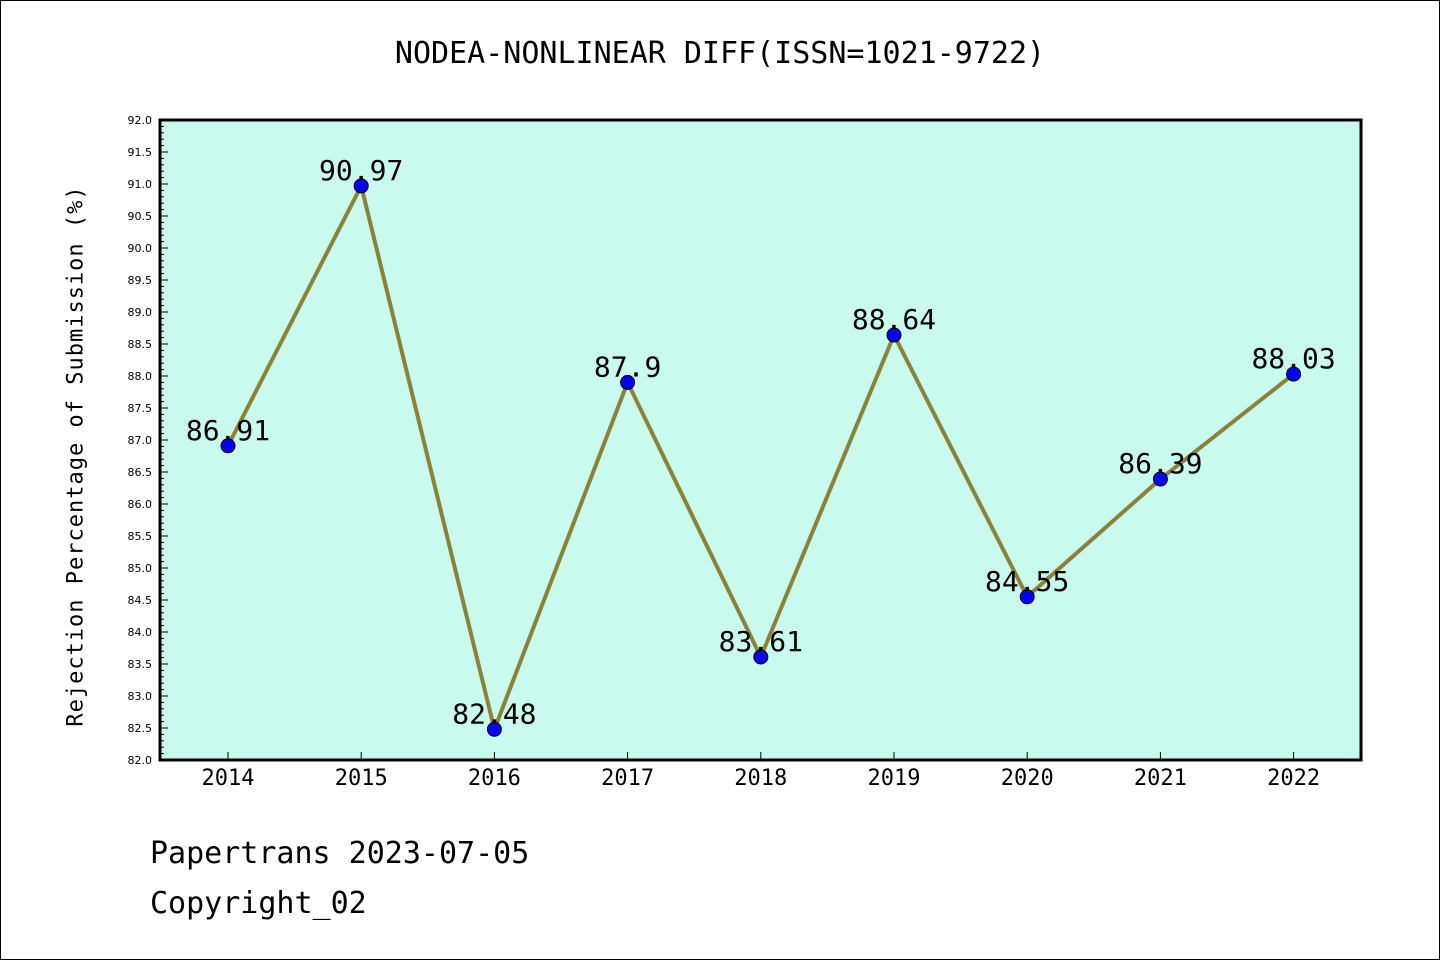 The height and width of the screenshot is (960, 1440). Describe the element at coordinates (140, 696) in the screenshot. I see `y-tick-label: 83.0` at that location.